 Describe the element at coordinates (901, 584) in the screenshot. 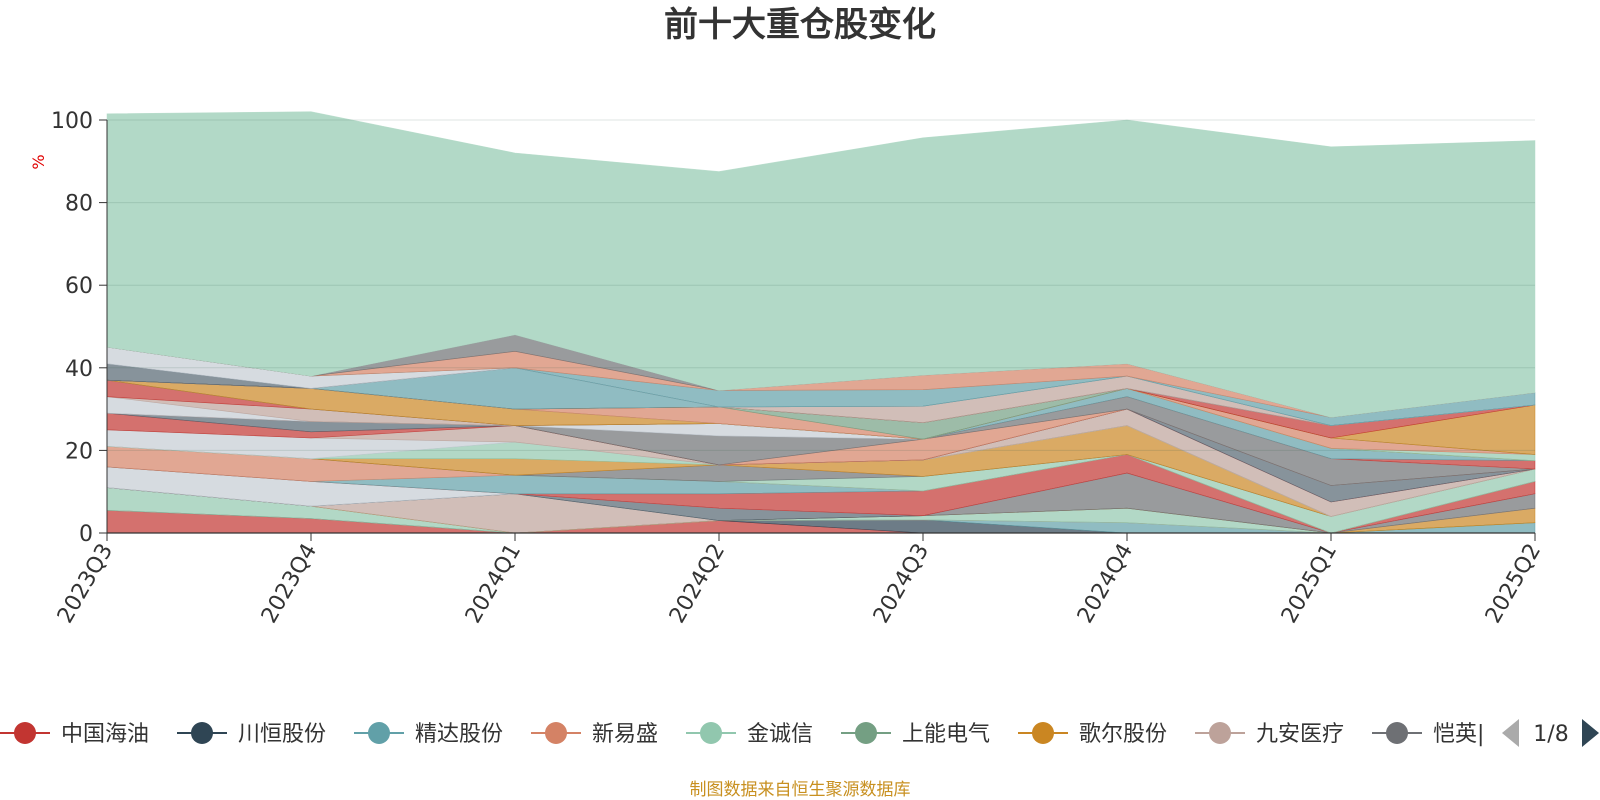

I see `x-tick-label: 2024Q3` at that location.